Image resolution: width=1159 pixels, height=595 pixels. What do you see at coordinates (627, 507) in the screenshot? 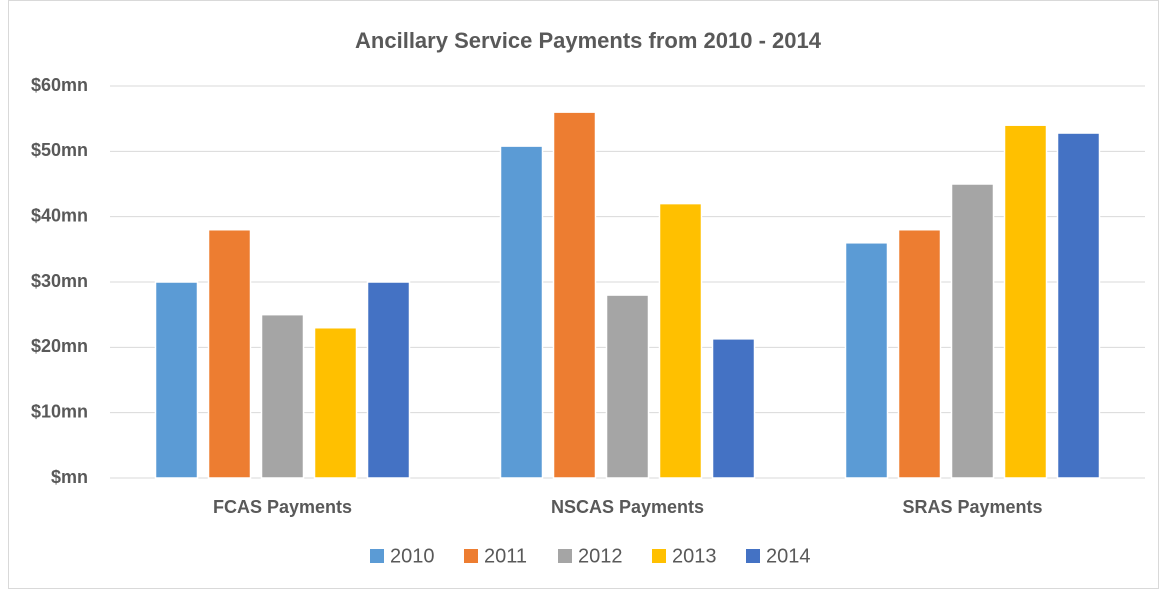
I see `x-tick-label: NSCAS Payments` at bounding box center [627, 507].